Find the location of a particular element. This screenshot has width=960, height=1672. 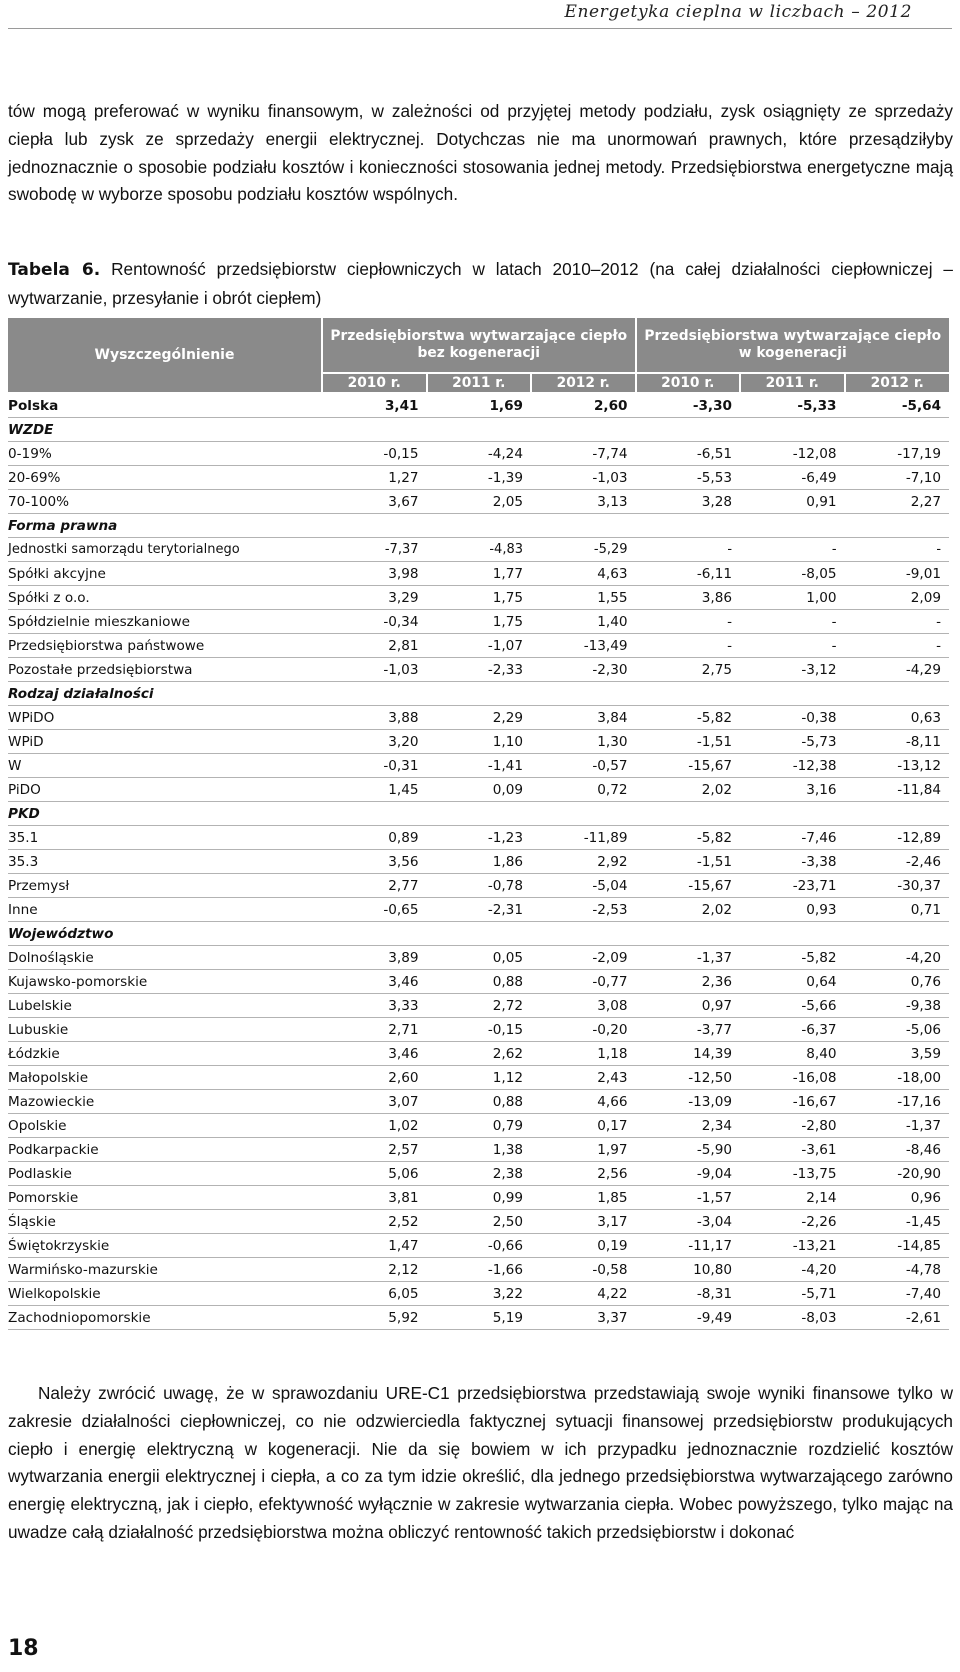

section-label: Forma prawna is located at coordinates (165, 525).